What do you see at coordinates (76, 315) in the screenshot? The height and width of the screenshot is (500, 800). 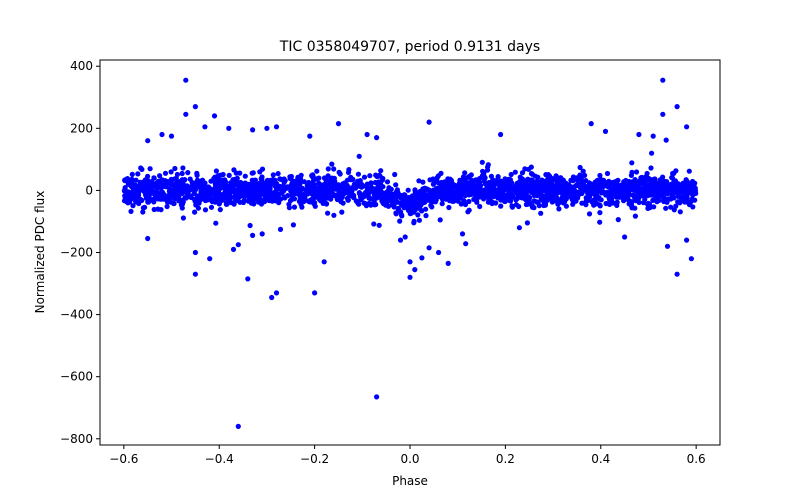 I see `y-tick-label: −400` at bounding box center [76, 315].